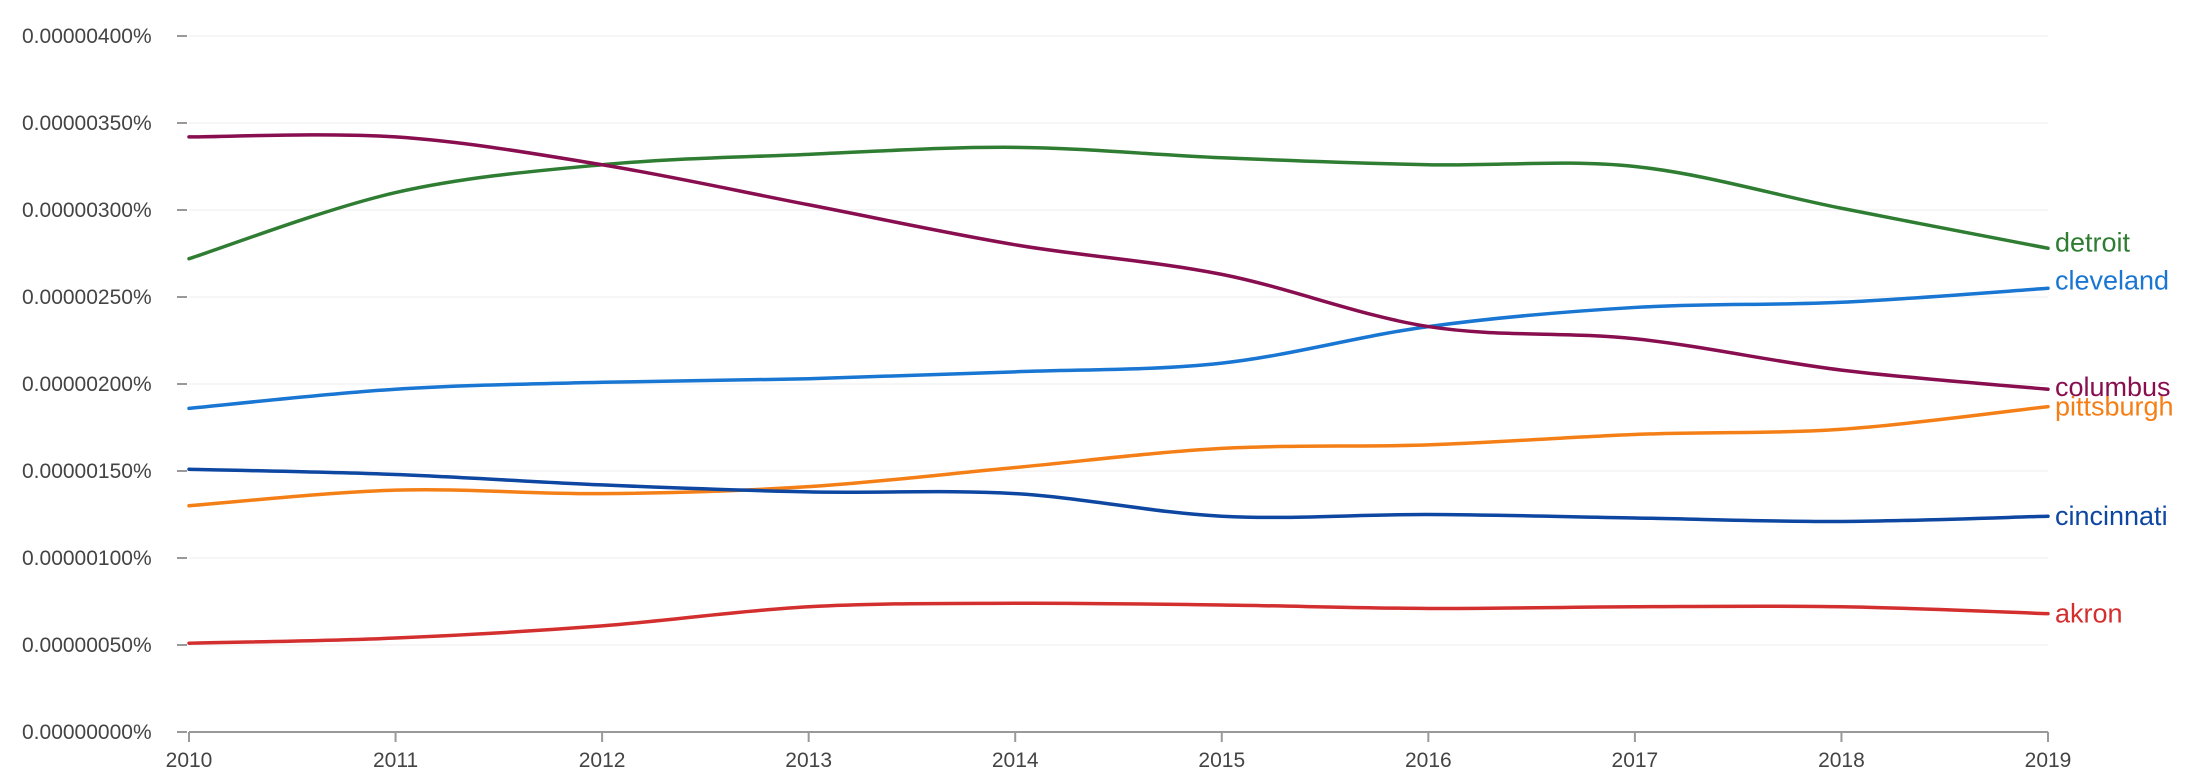  I want to click on series-label-columbus: columbus, so click(2113, 387).